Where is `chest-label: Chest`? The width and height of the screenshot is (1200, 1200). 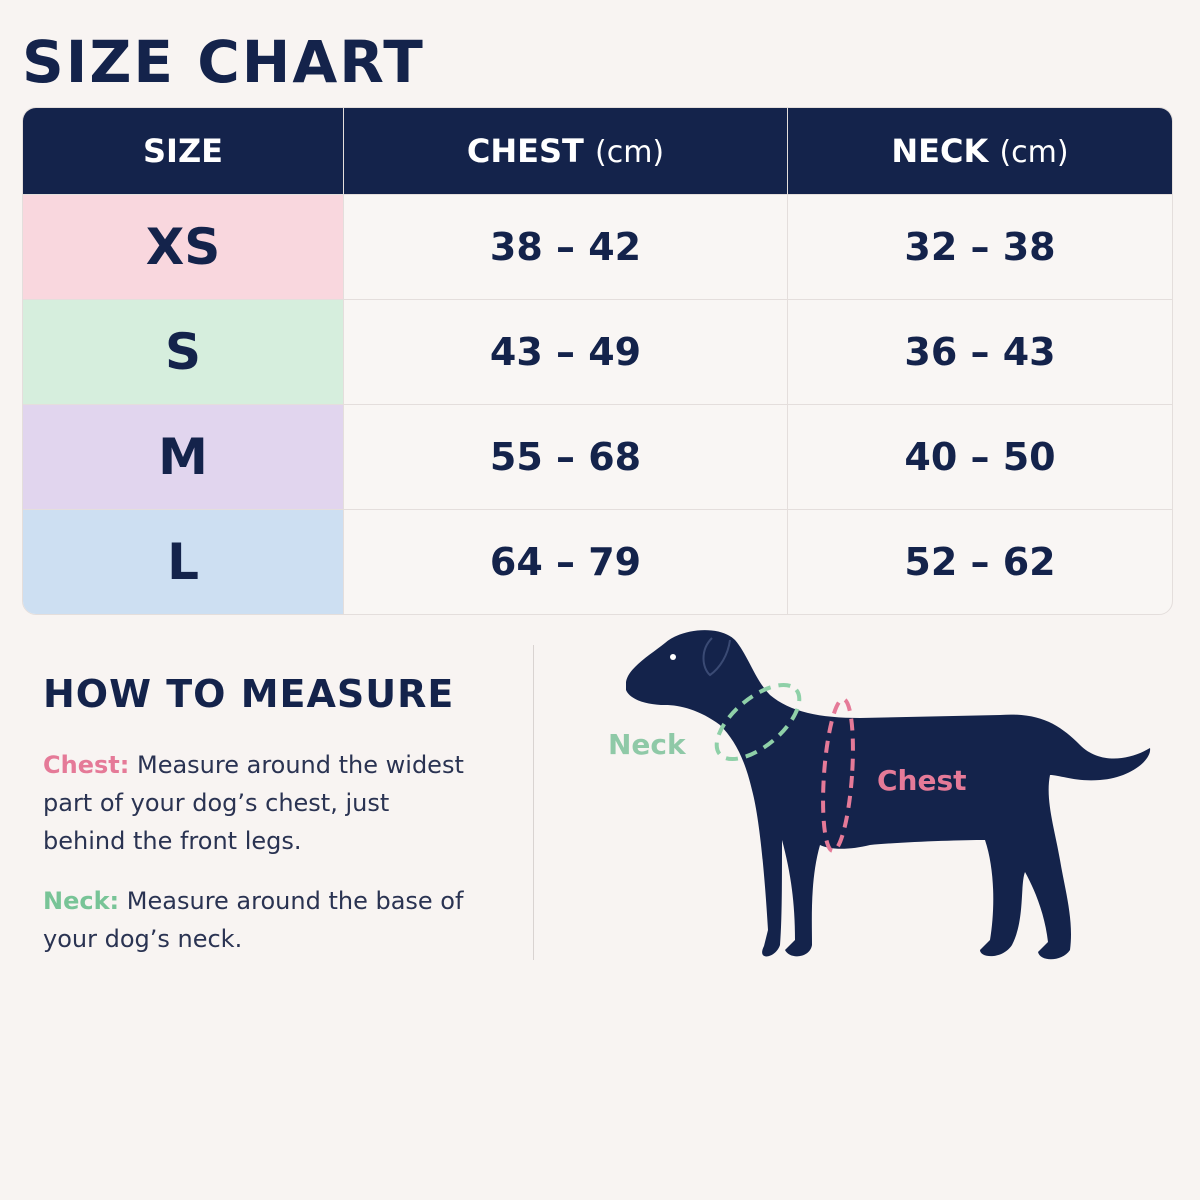 chest-label: Chest is located at coordinates (922, 780).